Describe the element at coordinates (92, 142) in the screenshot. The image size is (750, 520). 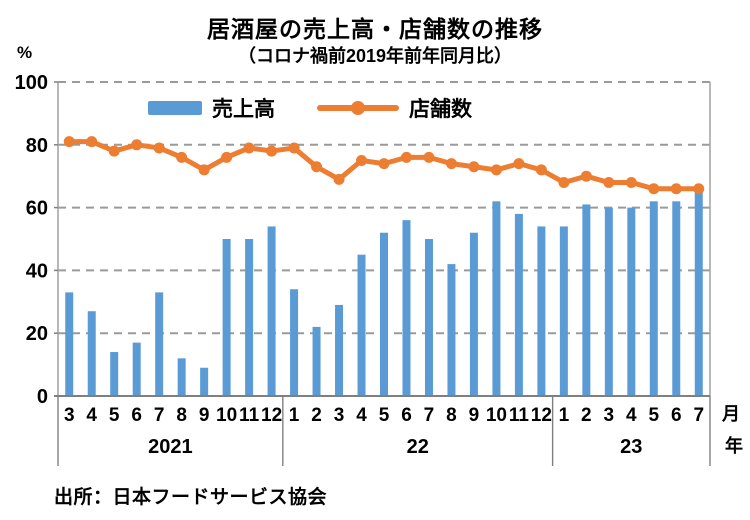
I see `line-point-4-idx1` at that location.